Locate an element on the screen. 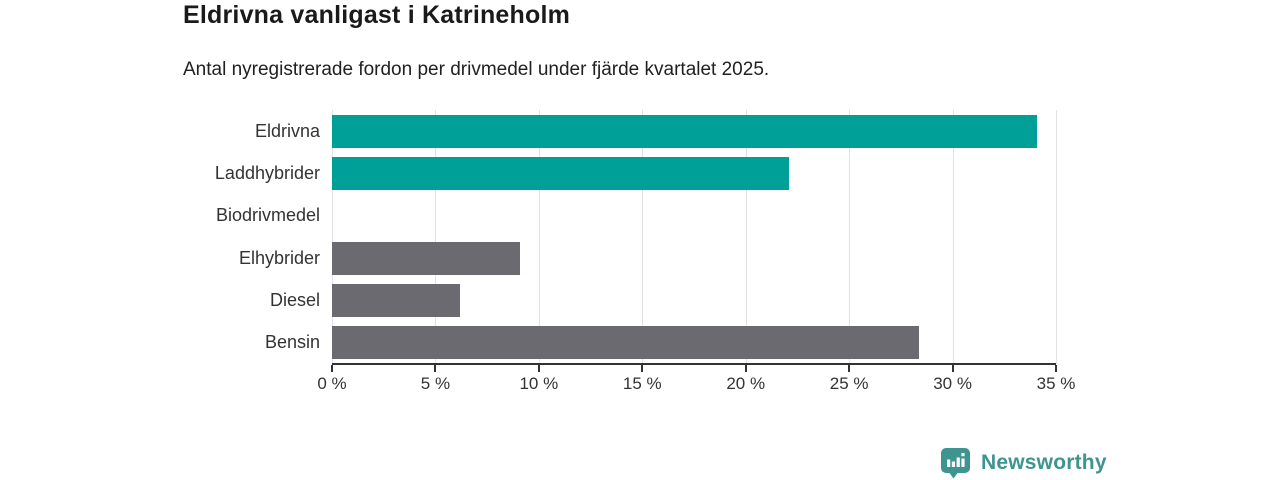 The image size is (1280, 480). axis-tick-label: 10 % is located at coordinates (539, 383).